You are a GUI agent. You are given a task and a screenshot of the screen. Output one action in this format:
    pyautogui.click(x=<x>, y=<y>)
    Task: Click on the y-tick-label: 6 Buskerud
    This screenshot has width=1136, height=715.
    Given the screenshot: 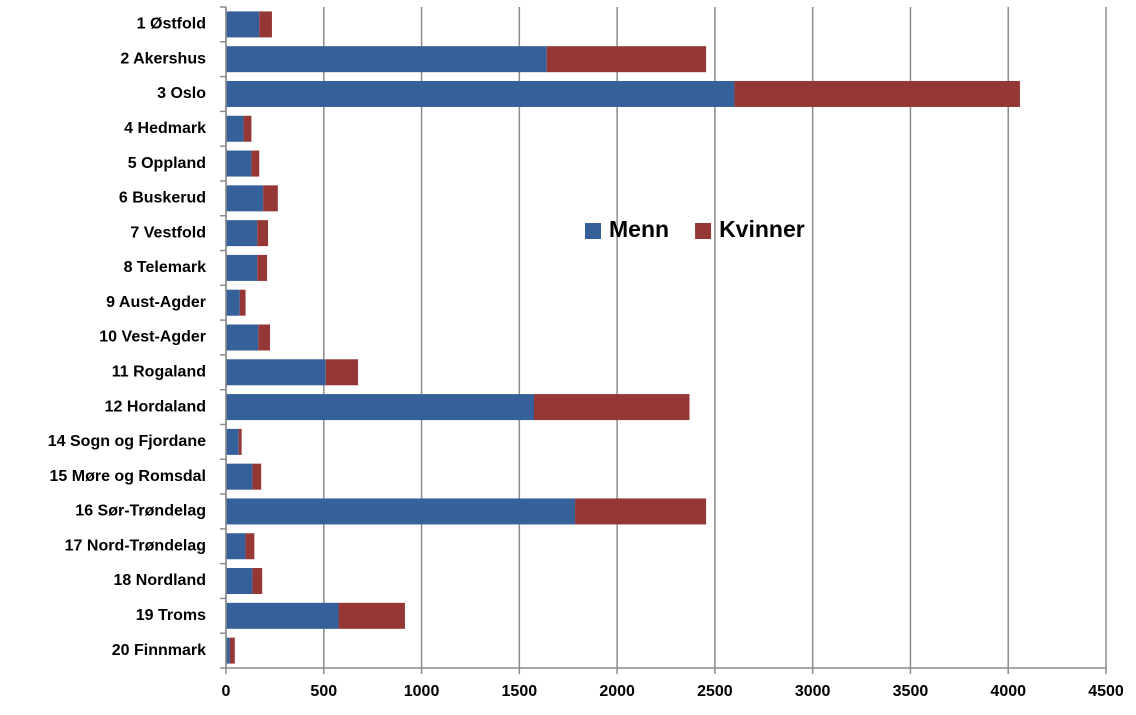 What is the action you would take?
    pyautogui.click(x=162, y=198)
    